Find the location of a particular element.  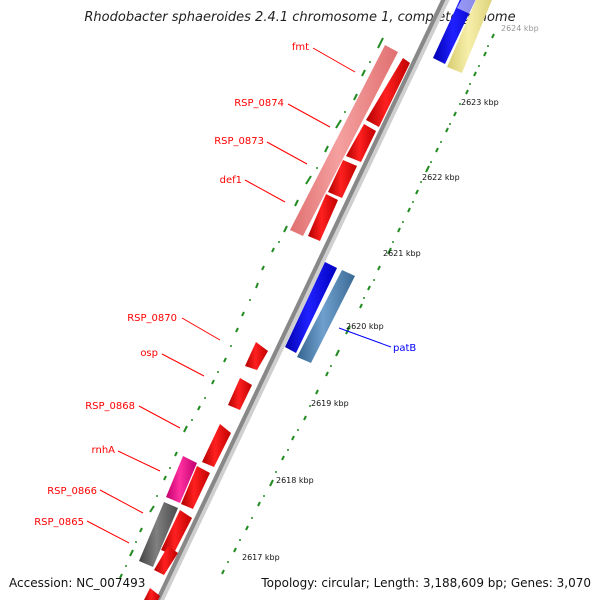

highlight-partial is located at coordinates (466, 7).